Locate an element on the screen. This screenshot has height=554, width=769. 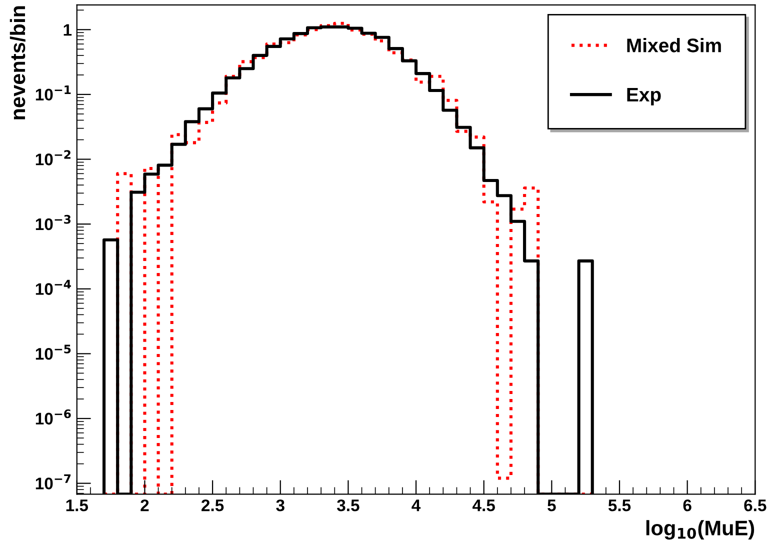
legend-label: Exp is located at coordinates (644, 97).